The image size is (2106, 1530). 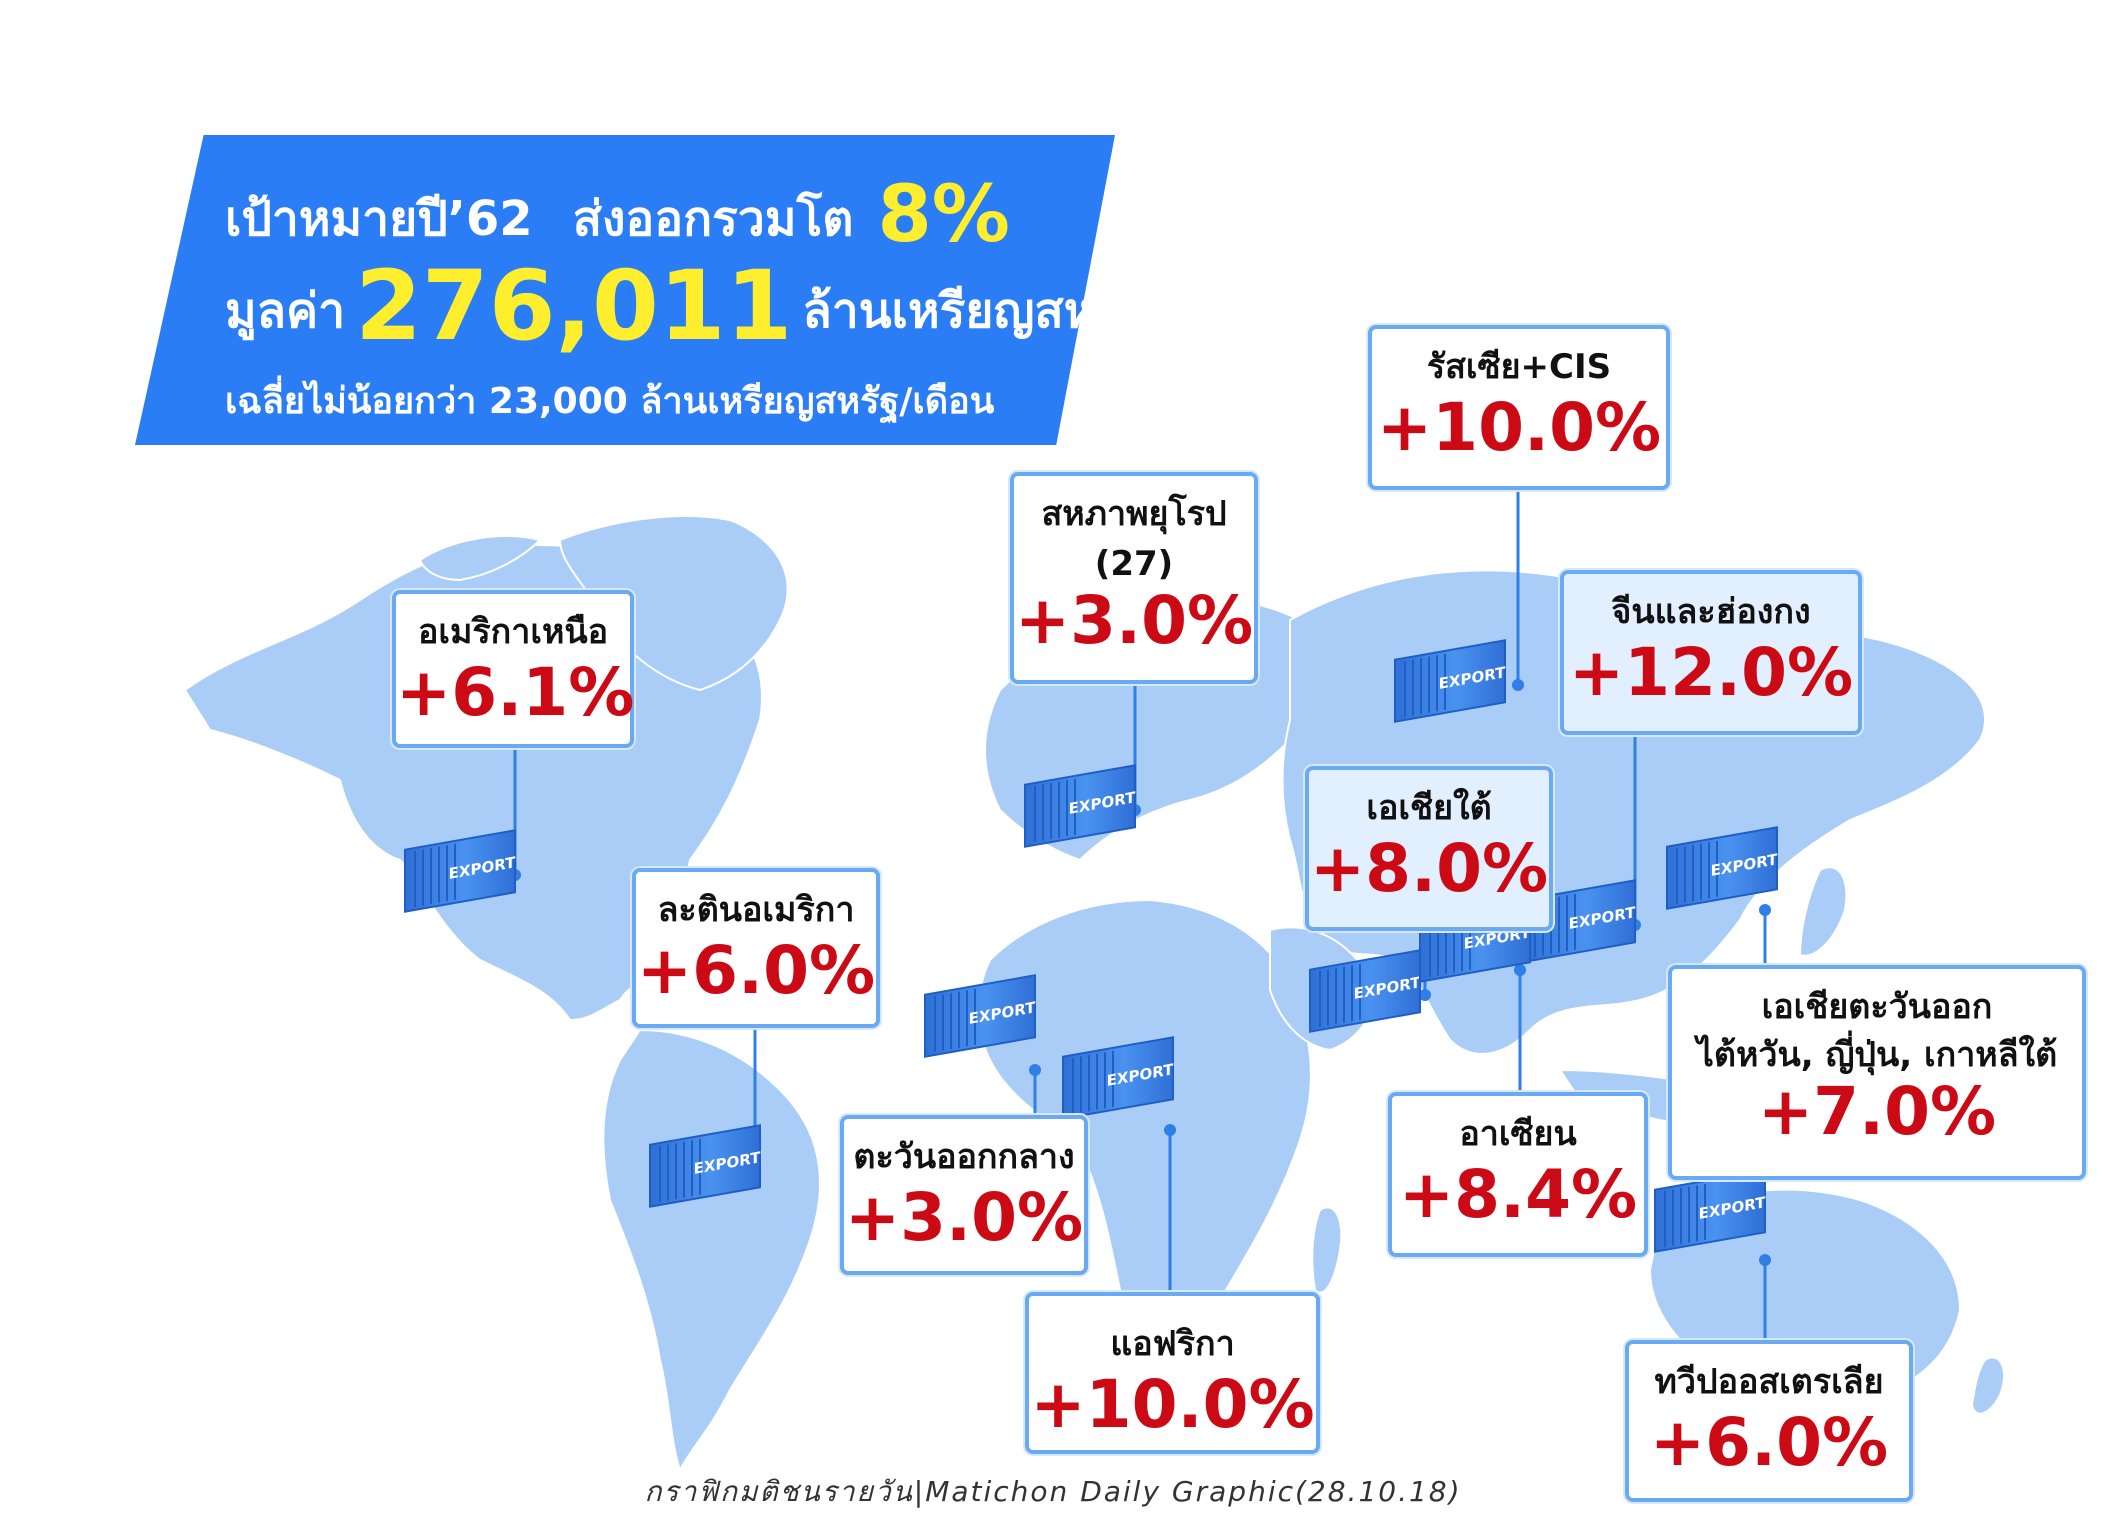 What do you see at coordinates (480, 558) in the screenshot?
I see `arctic-islands` at bounding box center [480, 558].